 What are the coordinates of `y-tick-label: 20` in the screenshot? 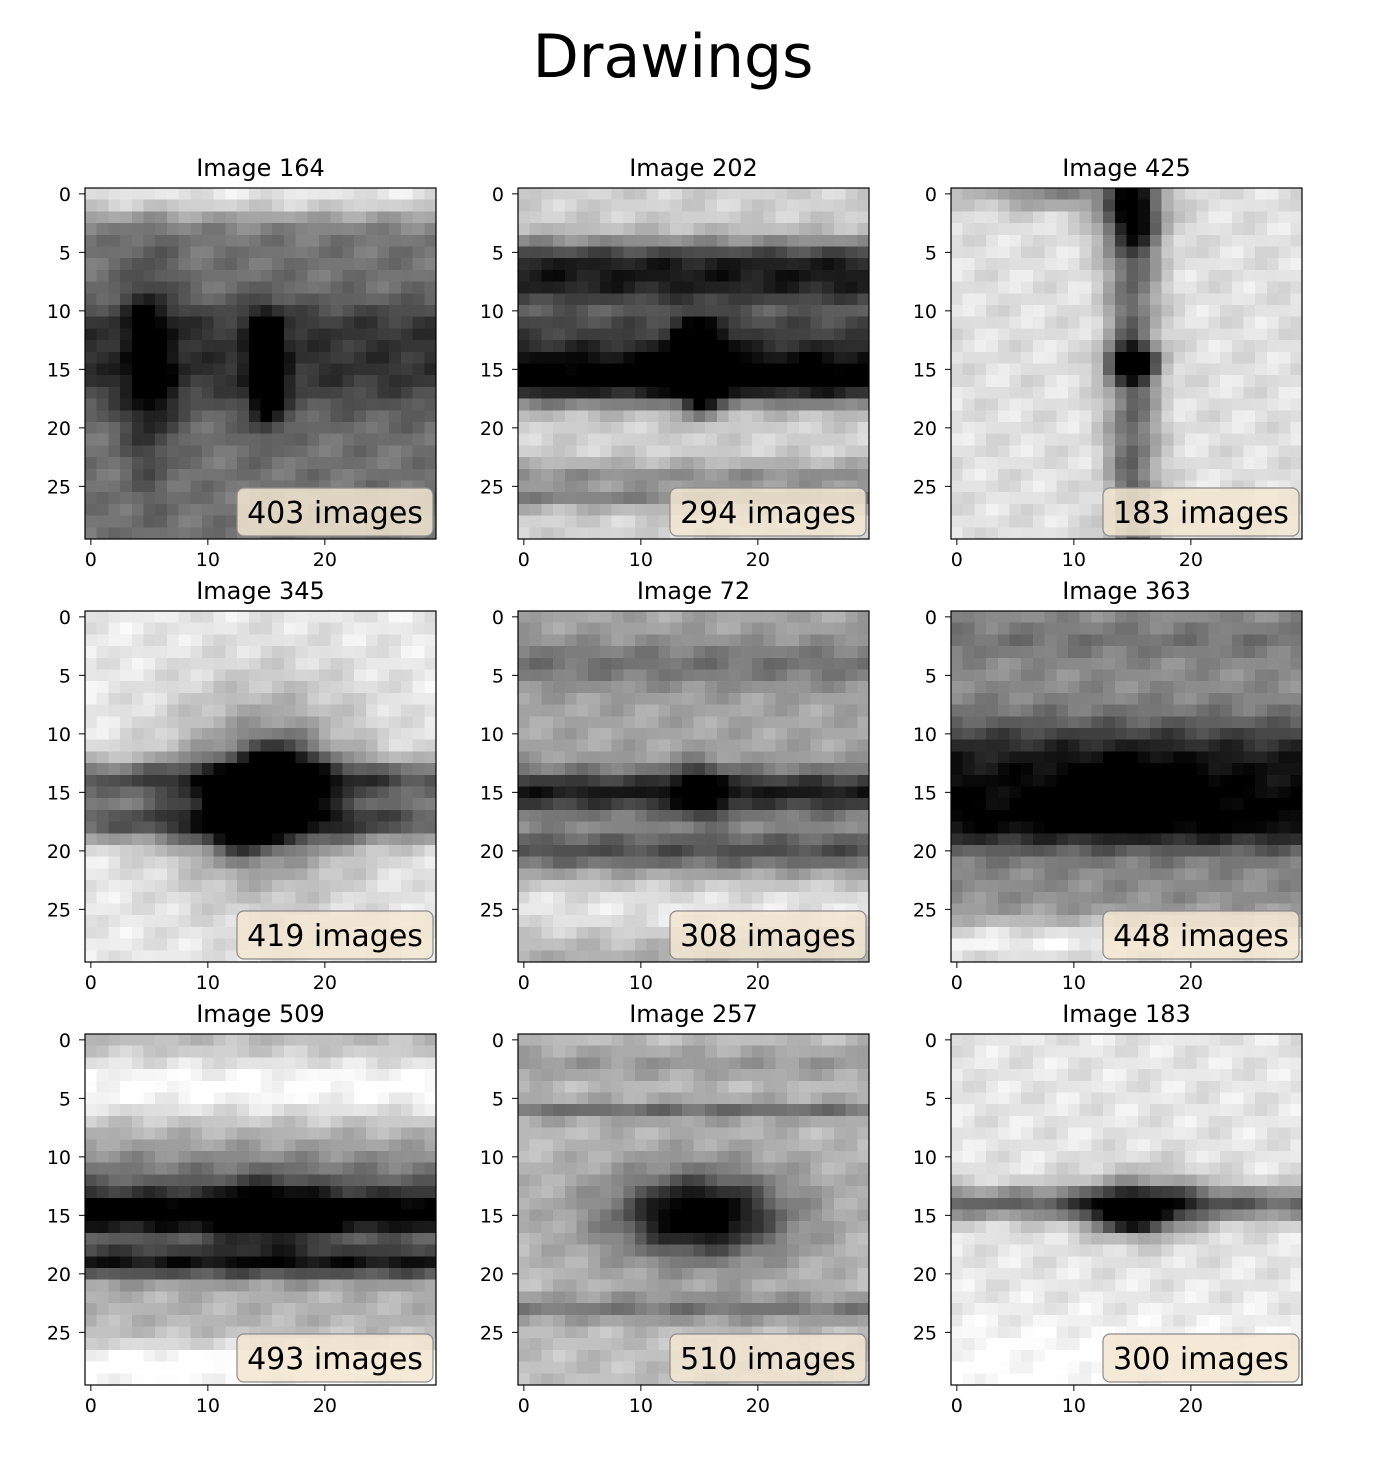 It's located at (59, 429).